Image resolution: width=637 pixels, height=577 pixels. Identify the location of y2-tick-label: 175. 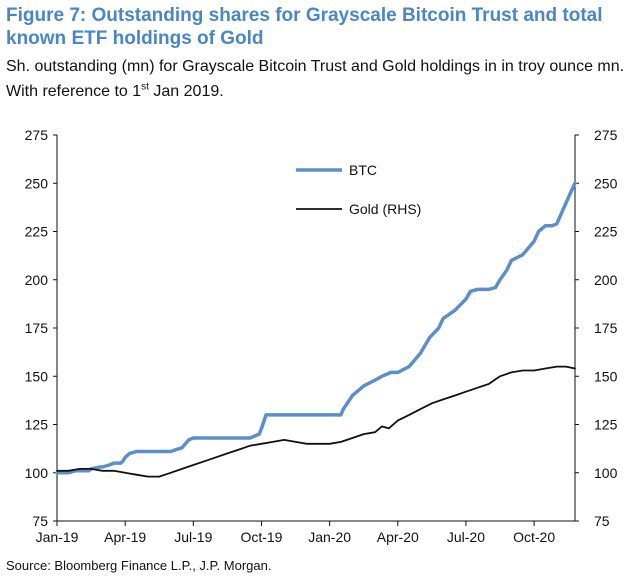
(606, 328).